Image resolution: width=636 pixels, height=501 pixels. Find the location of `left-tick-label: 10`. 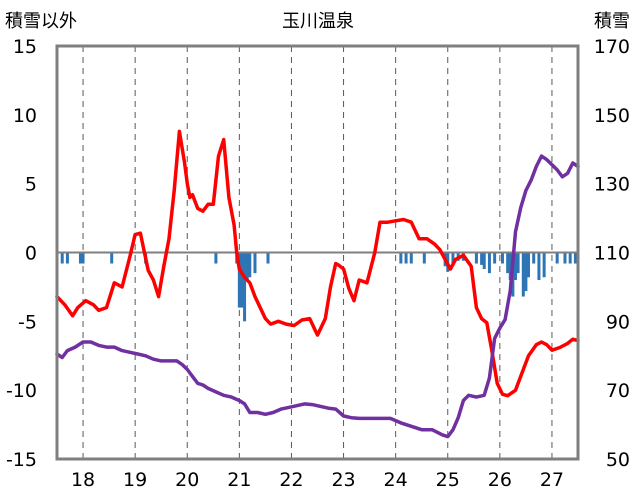

left-tick-label: 10 is located at coordinates (25, 116).